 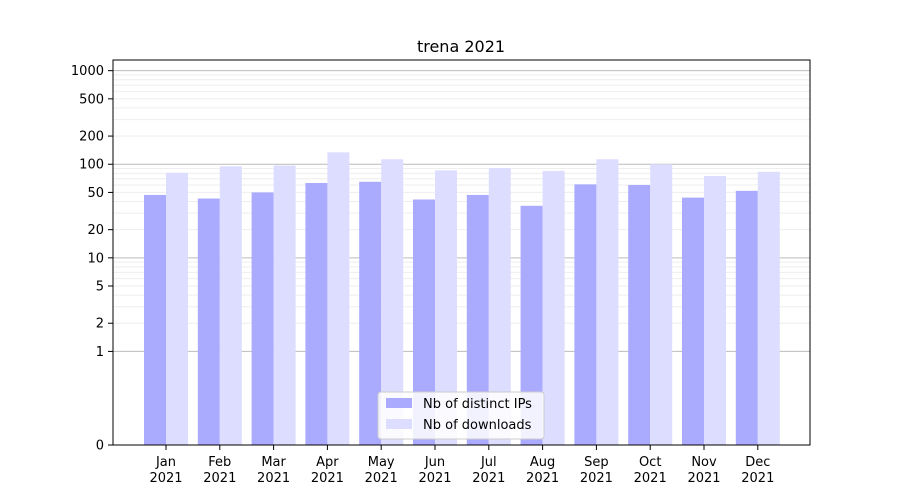 What do you see at coordinates (542, 462) in the screenshot?
I see `x-tick-month: Aug` at bounding box center [542, 462].